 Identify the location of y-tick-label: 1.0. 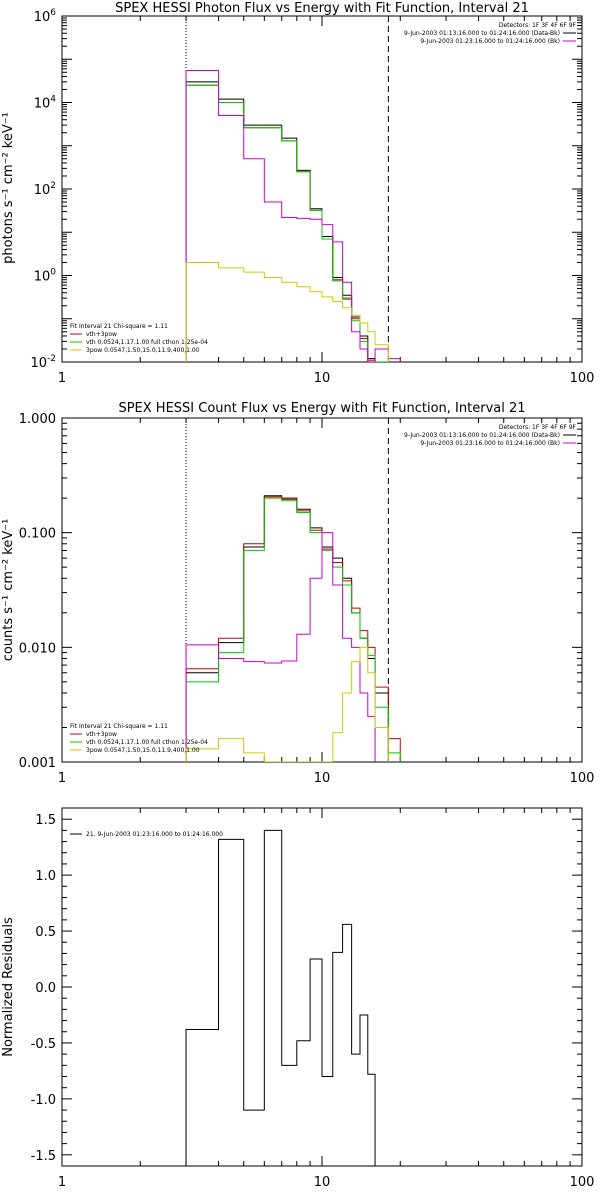
(45, 876).